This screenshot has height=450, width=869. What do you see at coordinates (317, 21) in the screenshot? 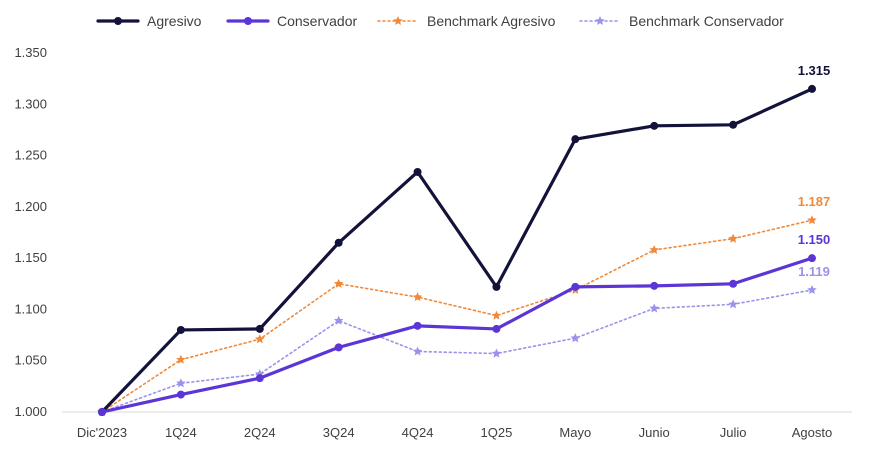
I see `legend-label: Conservador` at bounding box center [317, 21].